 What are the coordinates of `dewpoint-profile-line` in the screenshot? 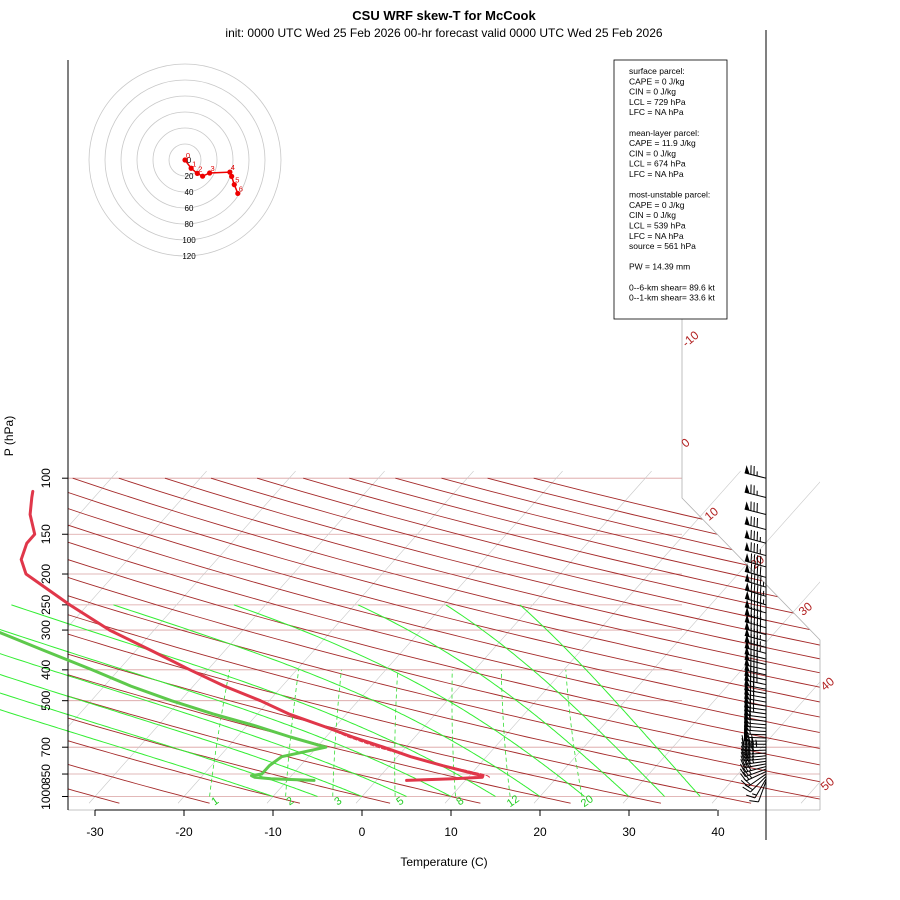 It's located at (164, 706).